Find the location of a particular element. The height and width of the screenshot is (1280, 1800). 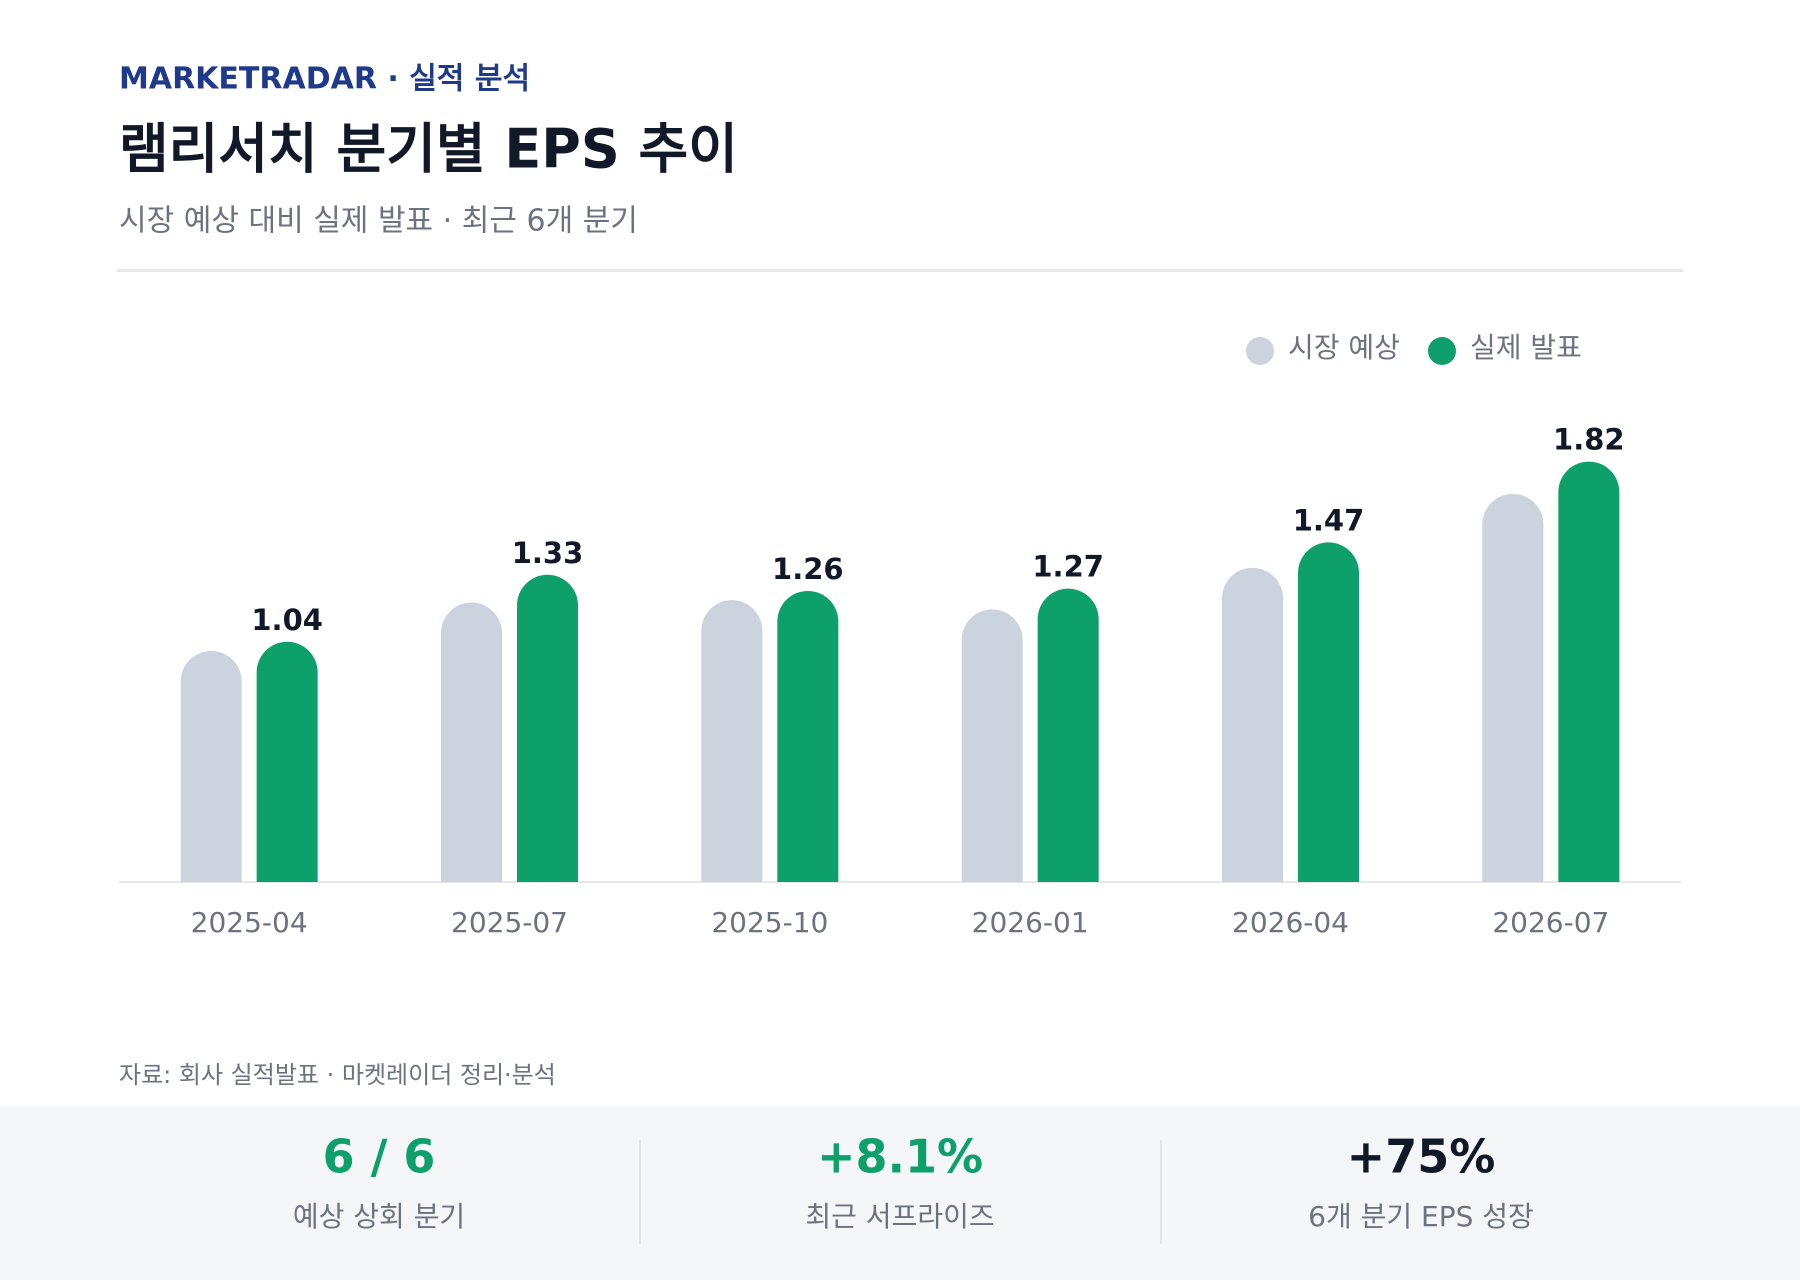

data-label: 1.04 is located at coordinates (287, 620).